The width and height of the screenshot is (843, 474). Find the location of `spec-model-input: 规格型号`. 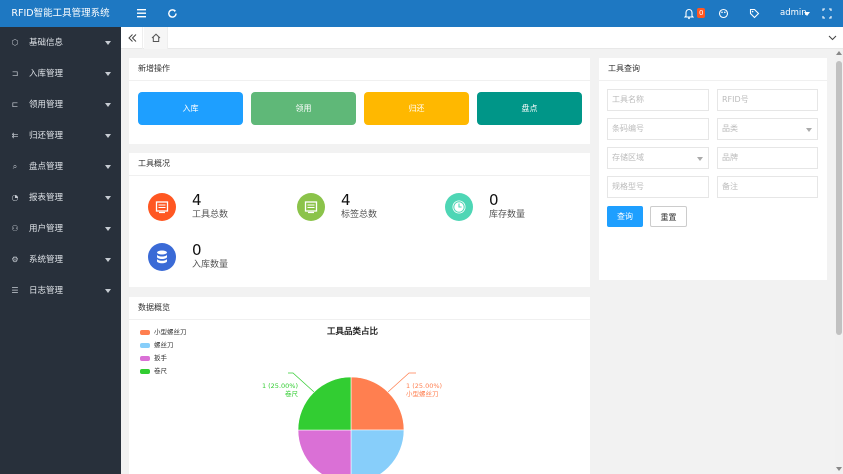

spec-model-input: 规格型号 is located at coordinates (658, 187).